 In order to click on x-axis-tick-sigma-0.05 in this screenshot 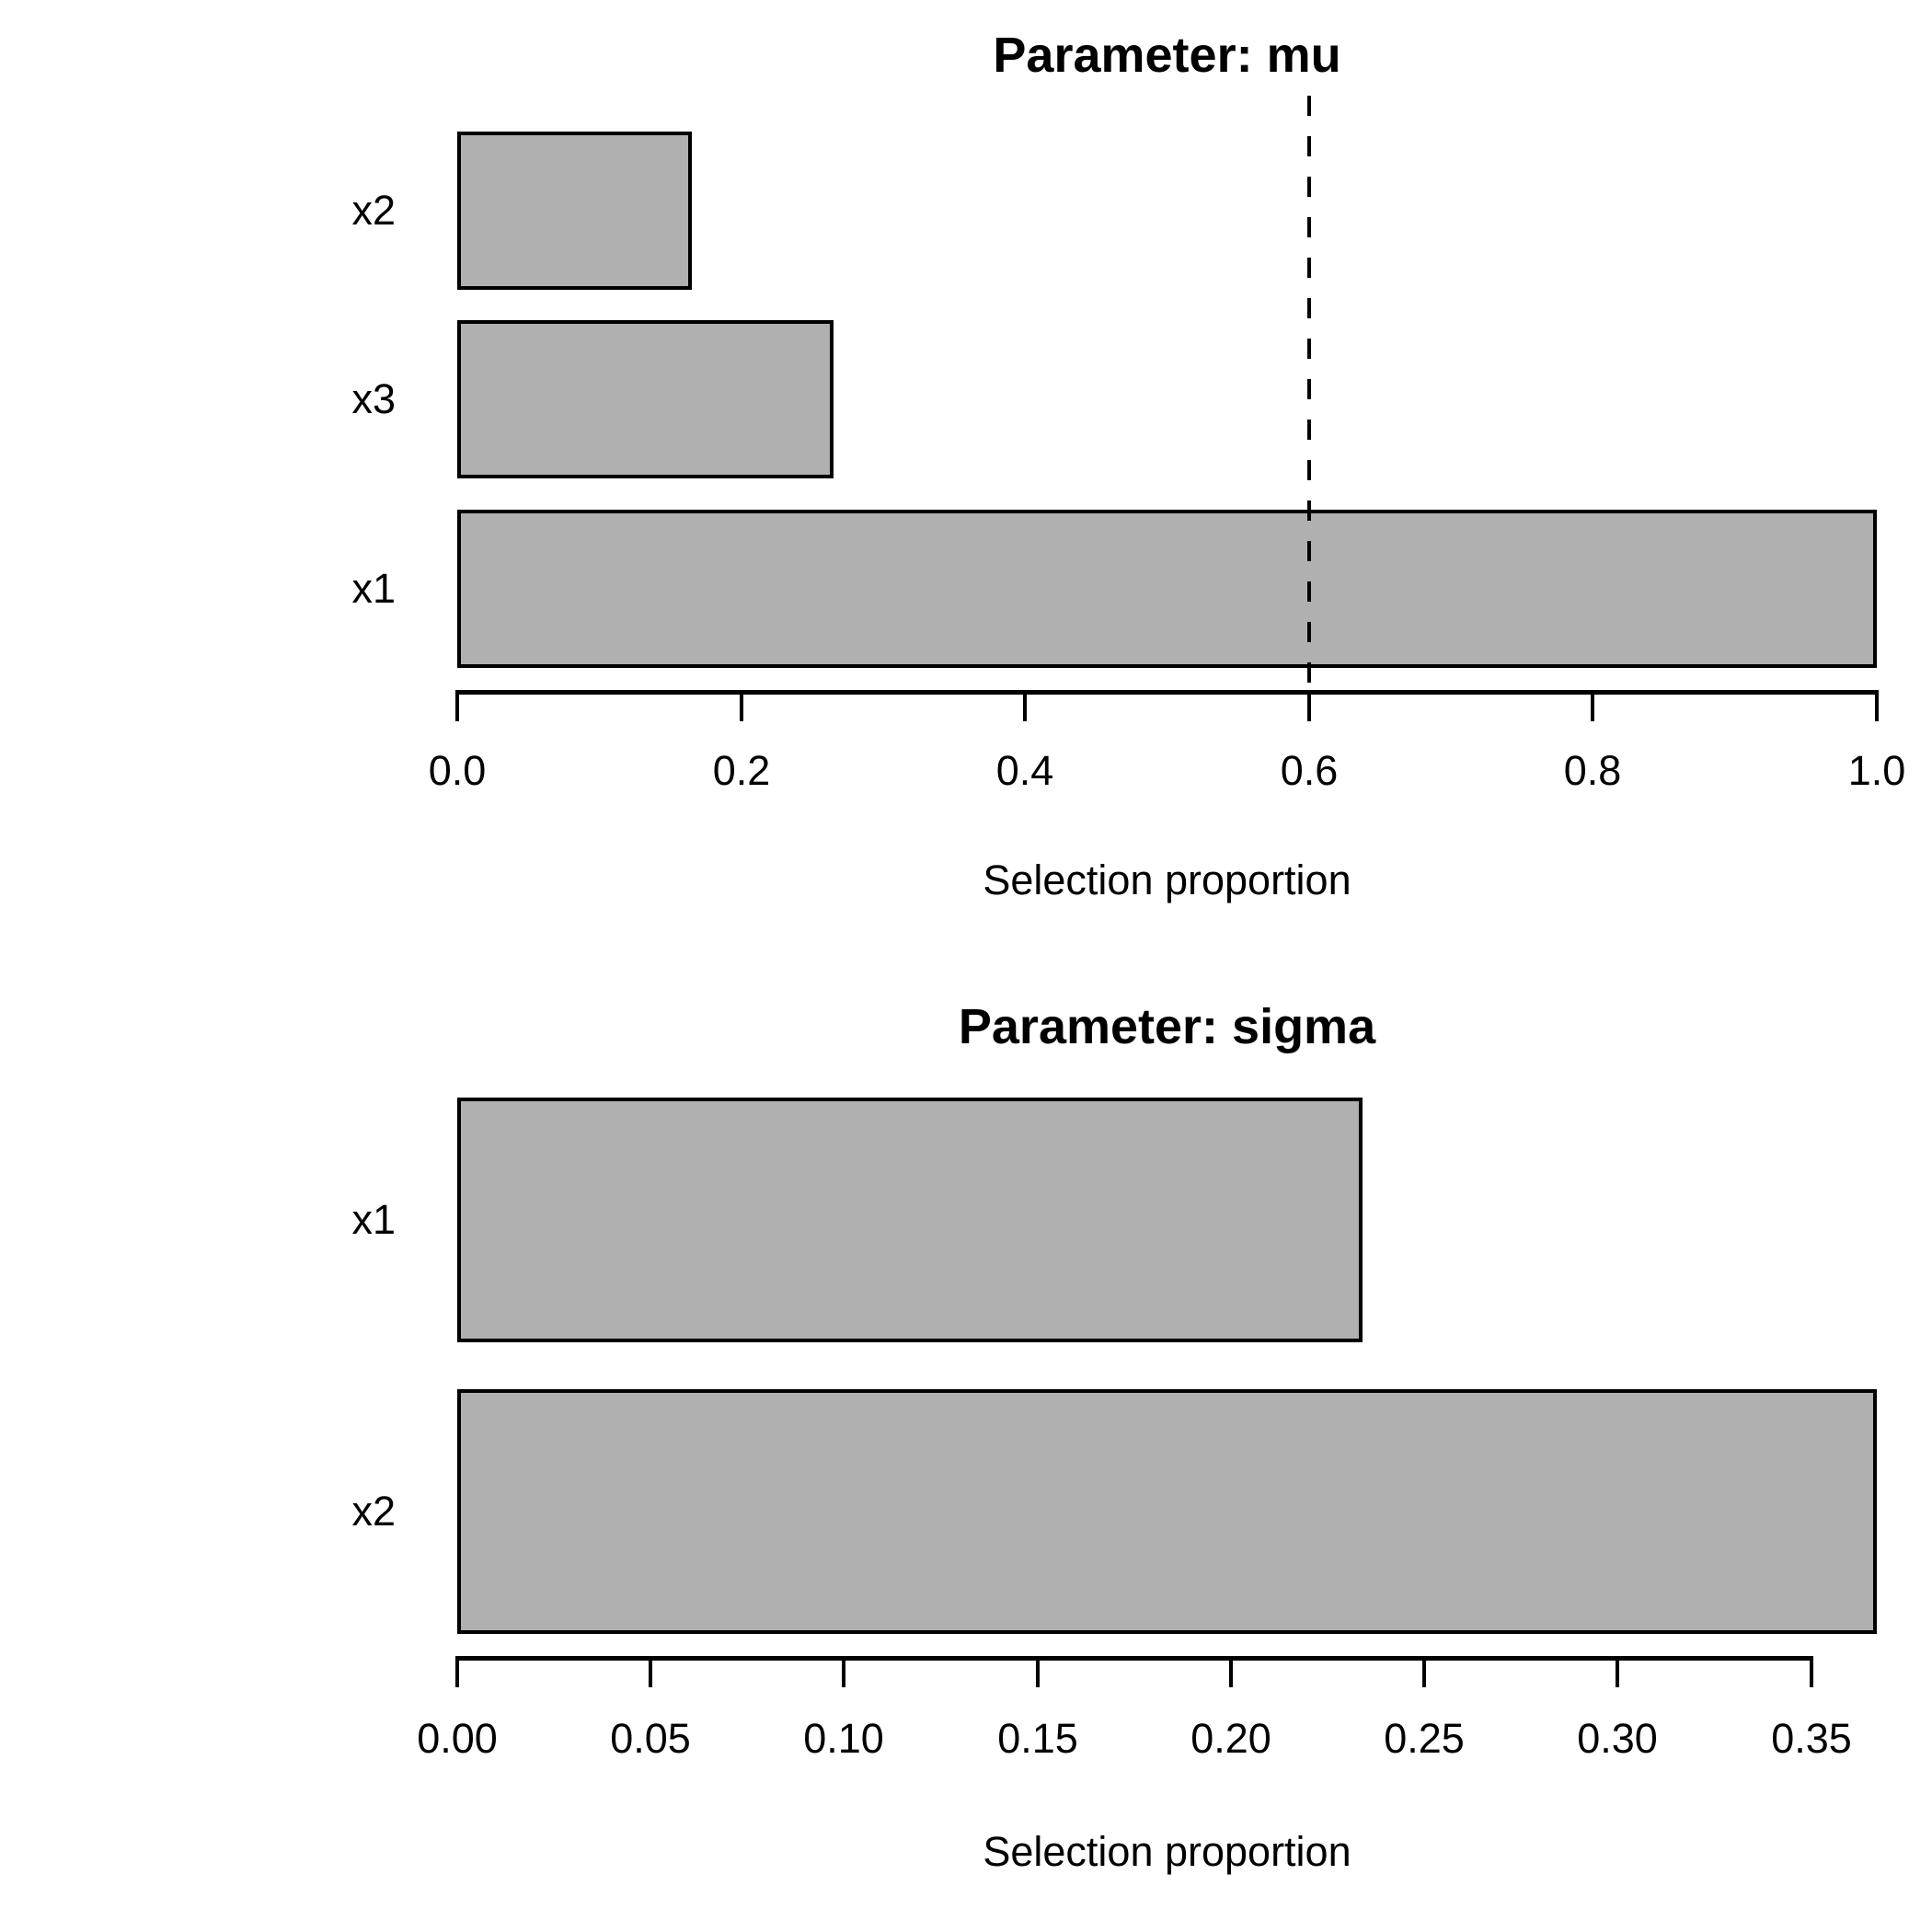, I will do `click(650, 1671)`.